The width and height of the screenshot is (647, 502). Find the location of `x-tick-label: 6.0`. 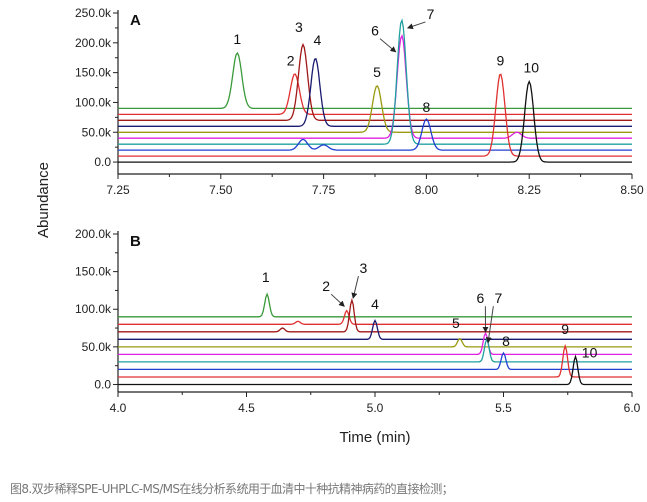

x-tick-label: 6.0 is located at coordinates (632, 408).